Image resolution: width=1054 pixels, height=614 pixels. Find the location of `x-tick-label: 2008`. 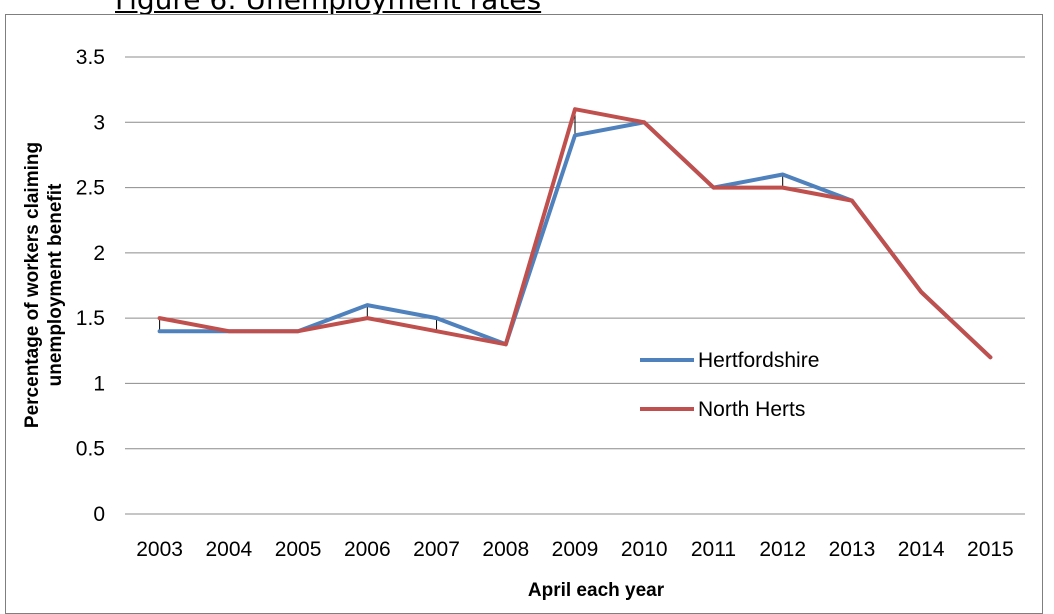

x-tick-label: 2008 is located at coordinates (505, 549).